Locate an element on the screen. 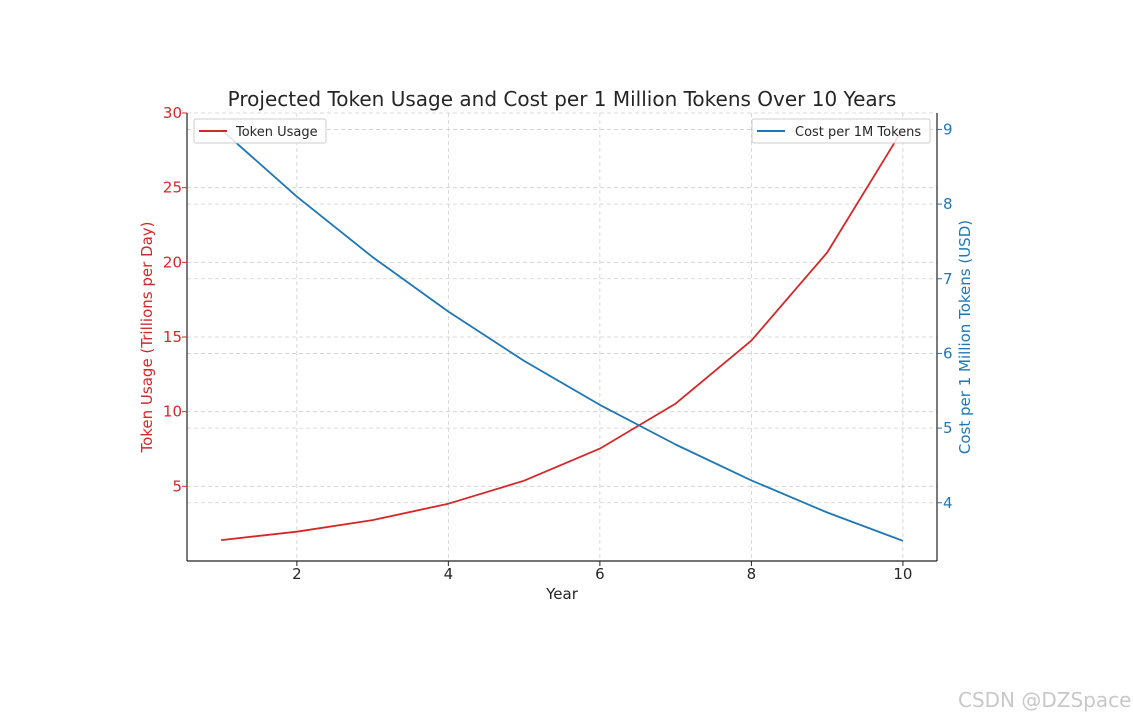  legend-right-box is located at coordinates (841, 131).